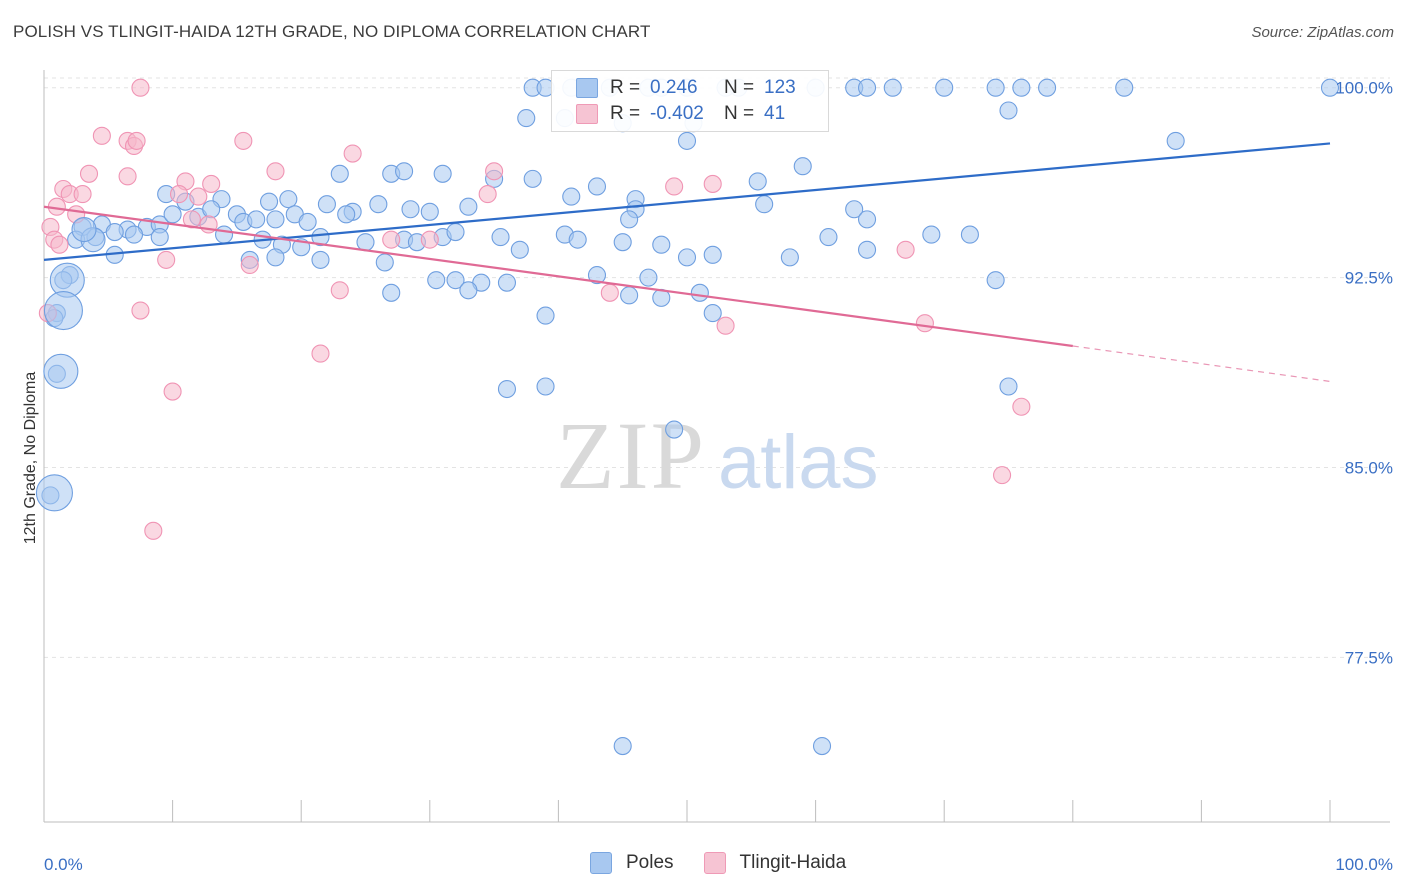  What do you see at coordinates (1364, 88) in the screenshot?
I see `y-tick-label: 100.0%` at bounding box center [1364, 88].